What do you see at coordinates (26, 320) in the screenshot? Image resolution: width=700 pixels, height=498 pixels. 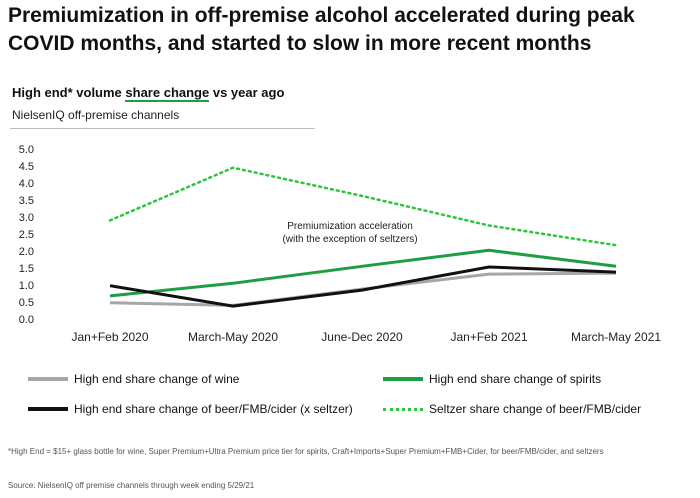 I see `y-tick-label: 0.0` at bounding box center [26, 320].